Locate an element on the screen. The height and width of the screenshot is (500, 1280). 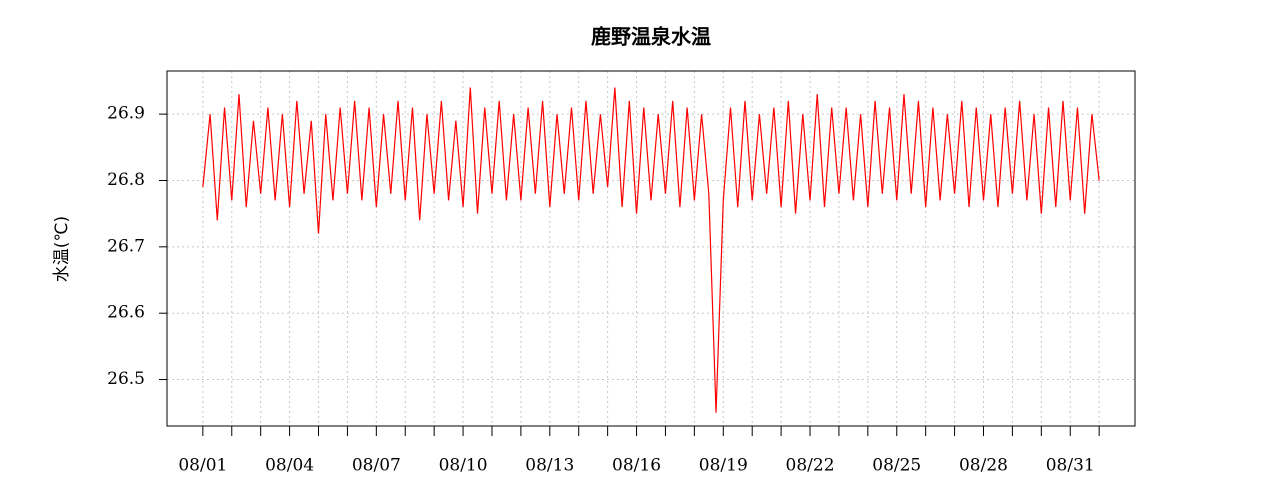
x-tick-label: 08/10 is located at coordinates (463, 466).